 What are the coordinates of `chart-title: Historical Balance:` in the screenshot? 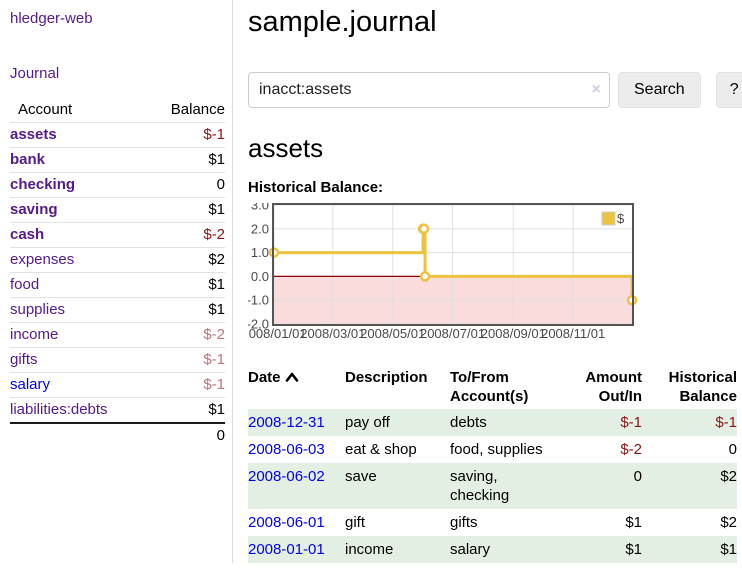 It's located at (316, 187).